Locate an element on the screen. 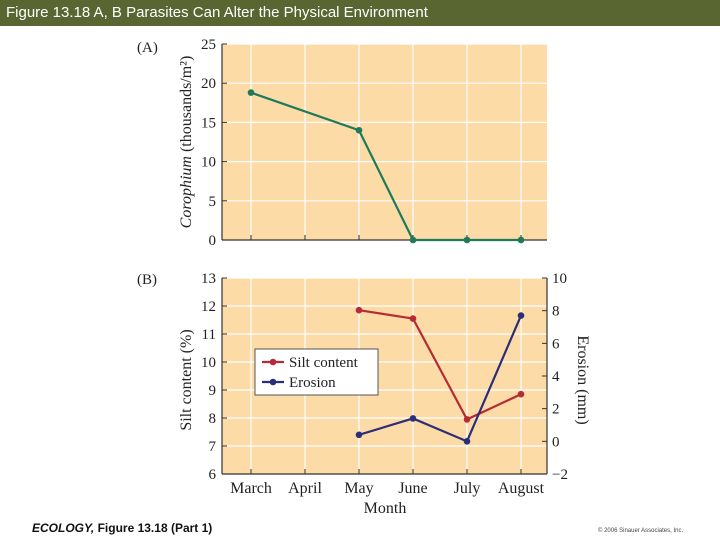 The height and width of the screenshot is (540, 720). panel-b-y-tick-label: 8 is located at coordinates (213, 419).